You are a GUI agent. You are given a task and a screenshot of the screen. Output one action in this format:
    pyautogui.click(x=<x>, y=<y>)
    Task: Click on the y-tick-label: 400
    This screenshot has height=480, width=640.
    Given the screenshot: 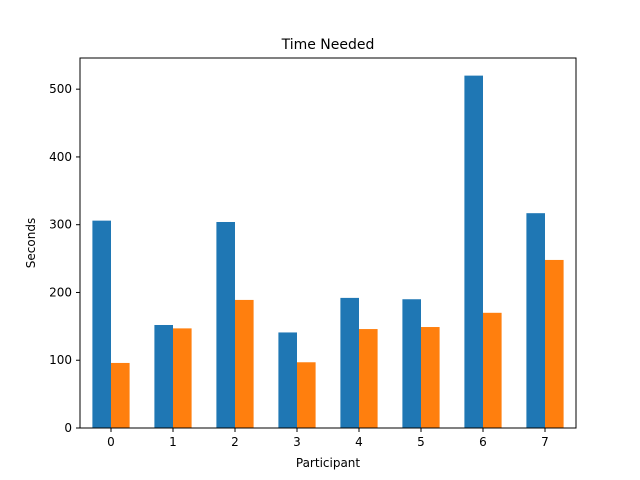 What is the action you would take?
    pyautogui.click(x=60, y=157)
    